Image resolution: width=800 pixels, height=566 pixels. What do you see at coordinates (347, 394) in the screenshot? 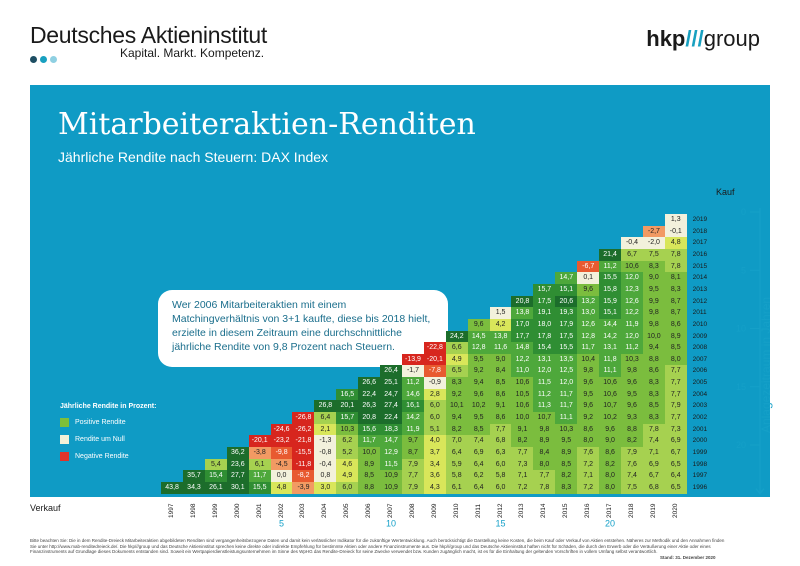
I see `heatmap-cell: 16,5` at bounding box center [347, 394].